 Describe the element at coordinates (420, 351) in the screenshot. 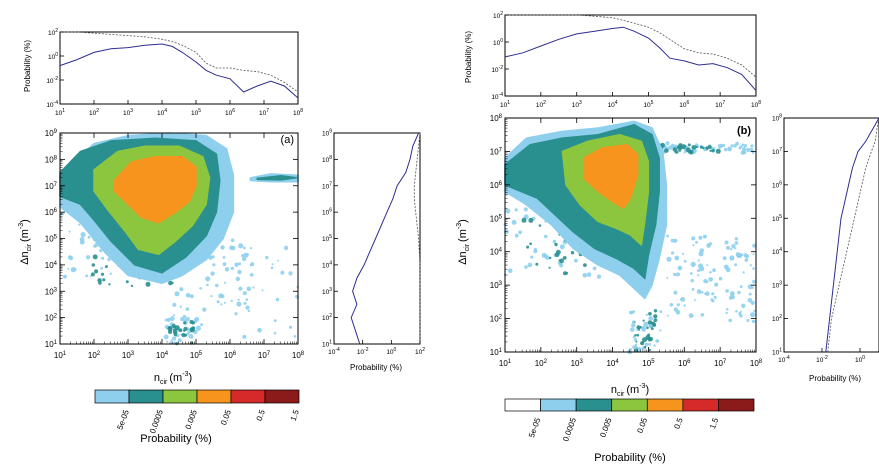

I see `x-tick-label: 10²` at that location.